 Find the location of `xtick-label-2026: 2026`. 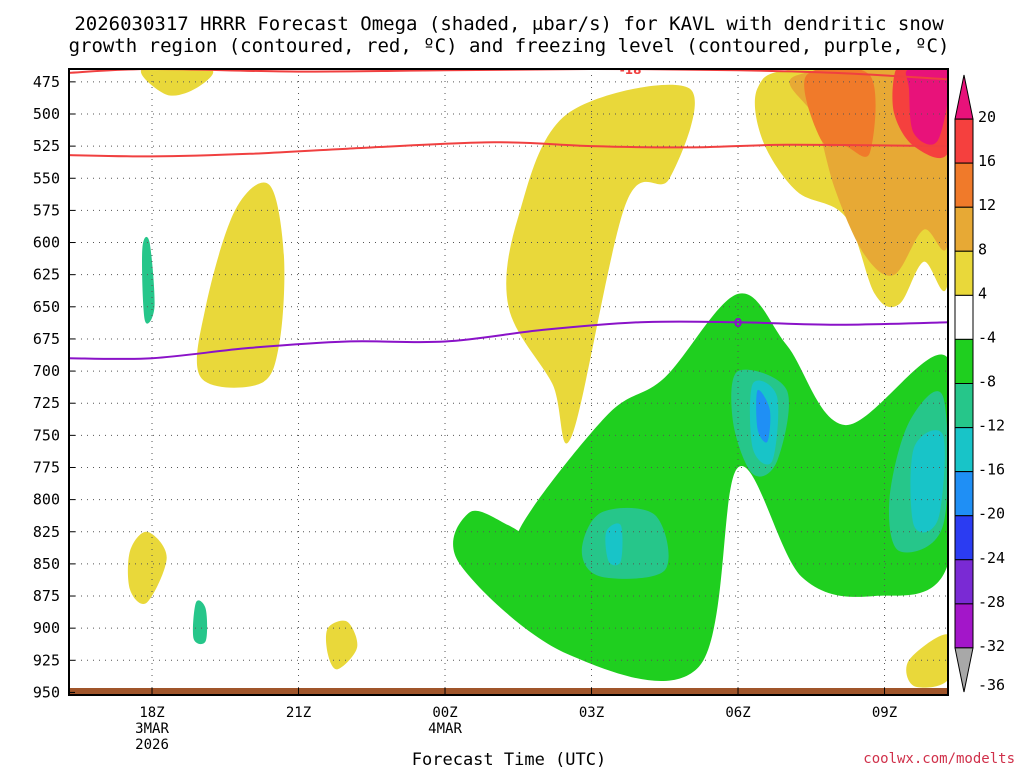

xtick-label-2026: 2026 is located at coordinates (152, 745).